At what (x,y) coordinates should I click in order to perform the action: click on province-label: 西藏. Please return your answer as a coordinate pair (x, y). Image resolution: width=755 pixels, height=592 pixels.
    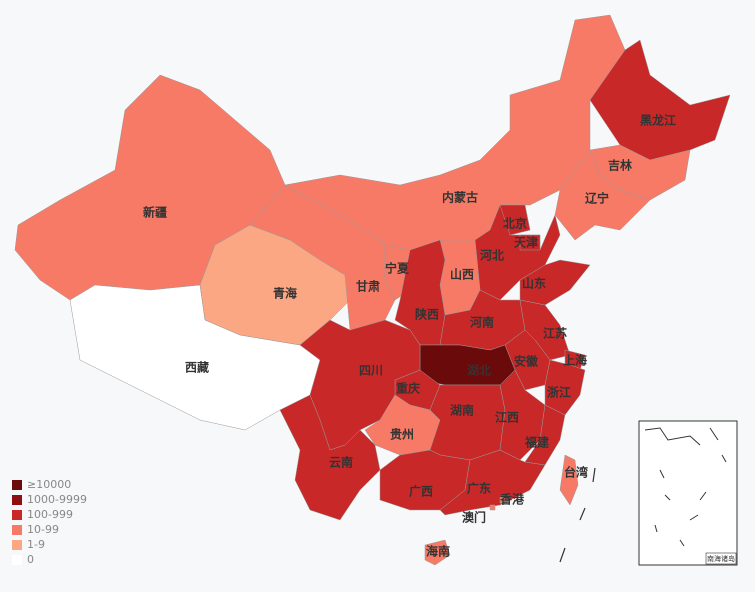
    Looking at the image, I should click on (197, 367).